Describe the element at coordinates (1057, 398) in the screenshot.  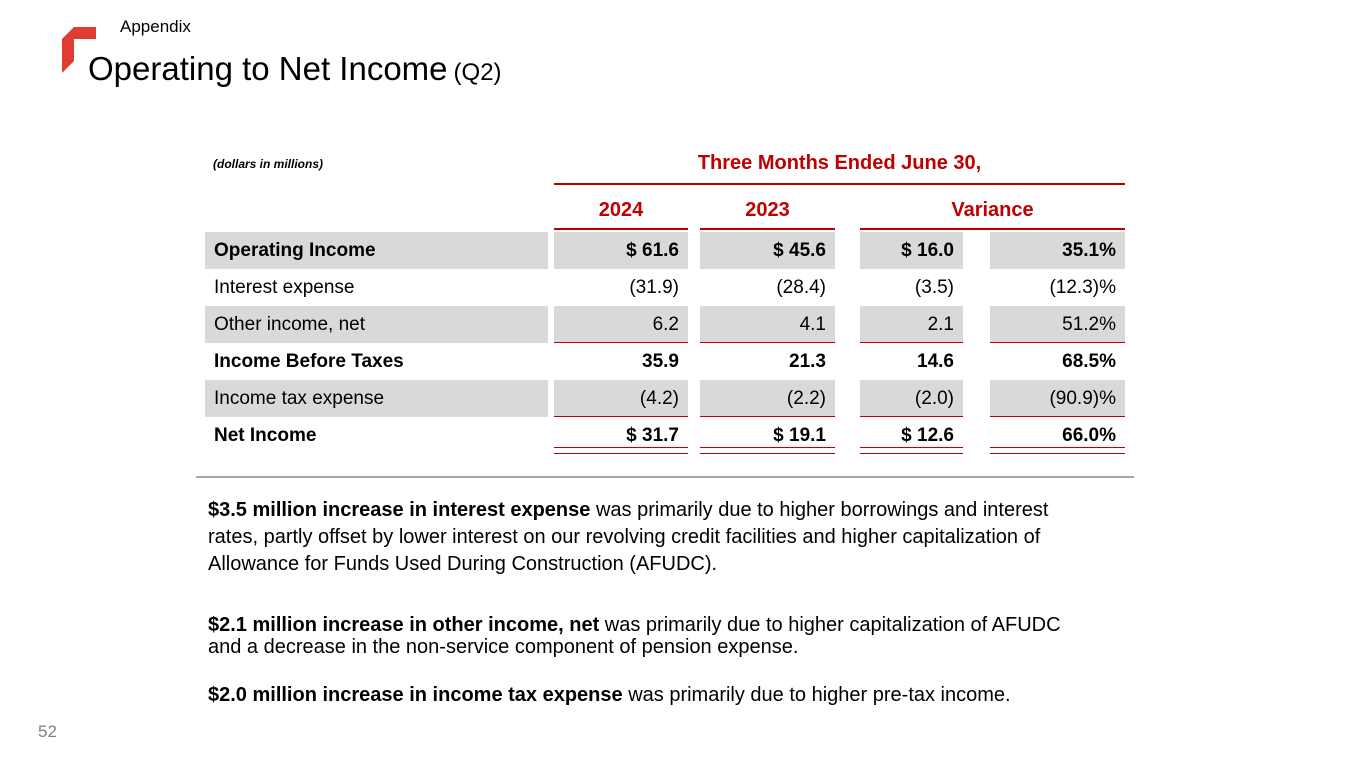
I see `row-value: (90.9)%` at that location.